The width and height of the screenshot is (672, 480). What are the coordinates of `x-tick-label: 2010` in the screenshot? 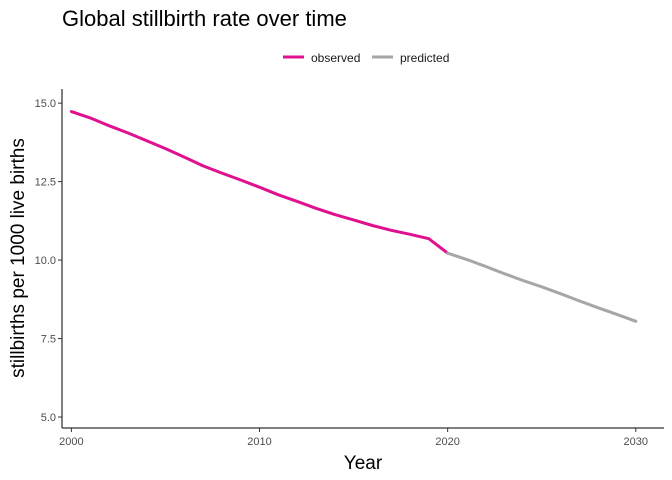 It's located at (259, 442).